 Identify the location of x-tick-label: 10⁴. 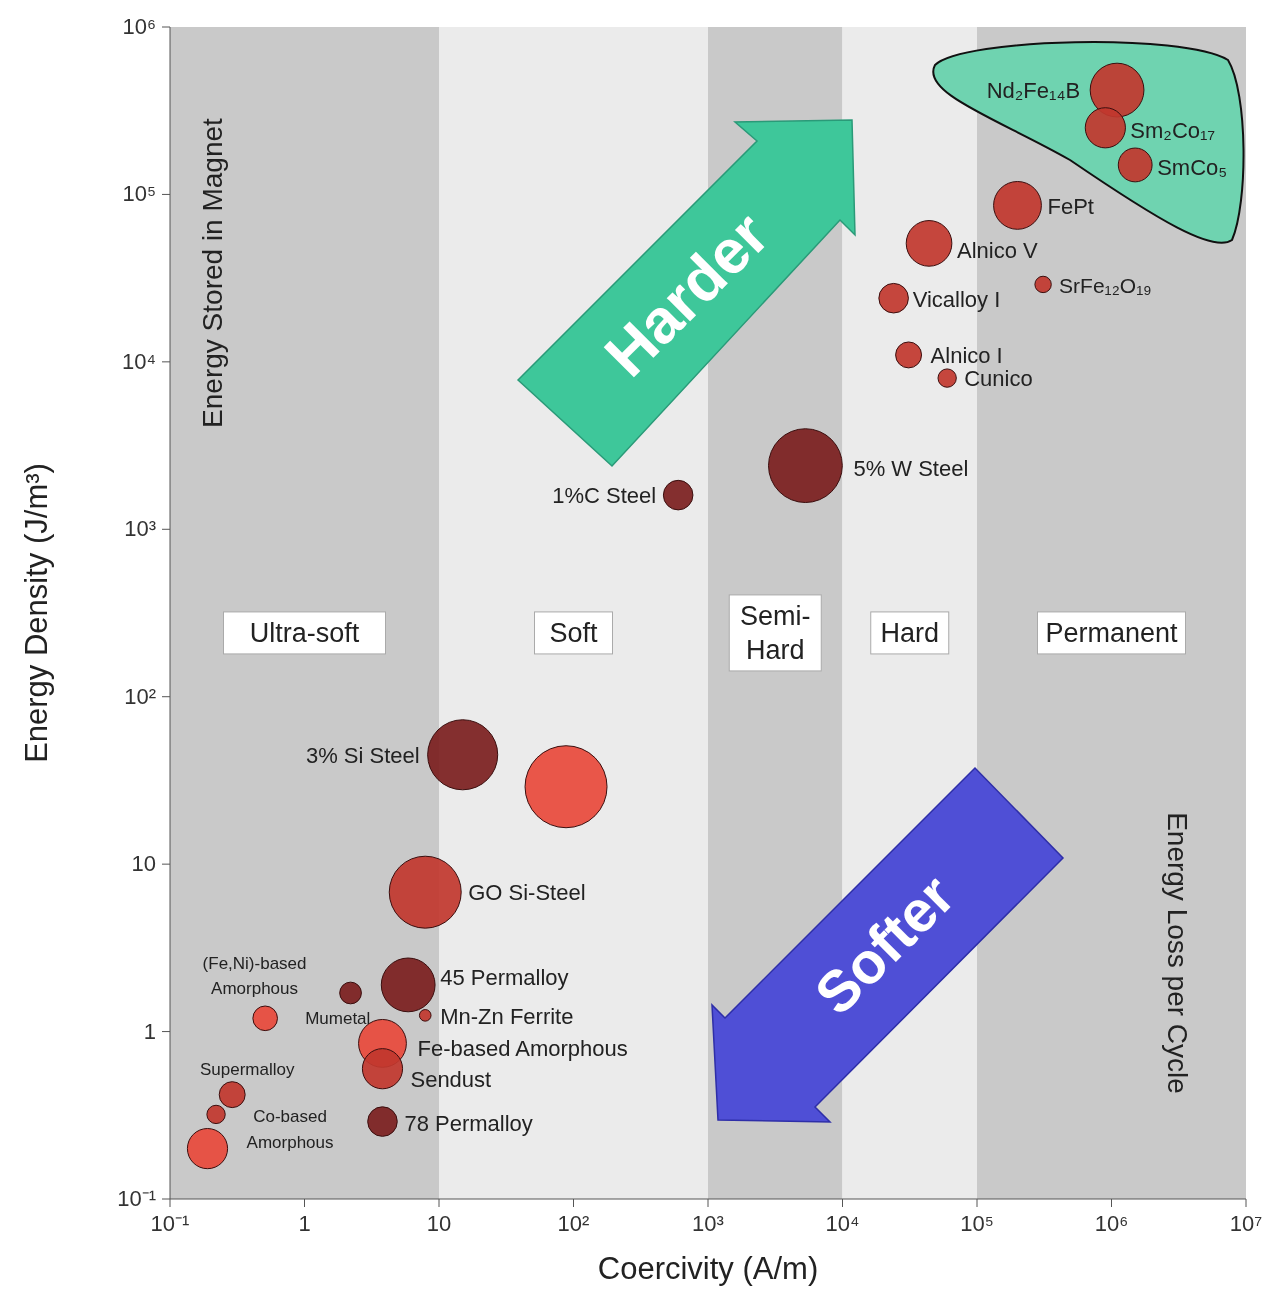
(842, 1223).